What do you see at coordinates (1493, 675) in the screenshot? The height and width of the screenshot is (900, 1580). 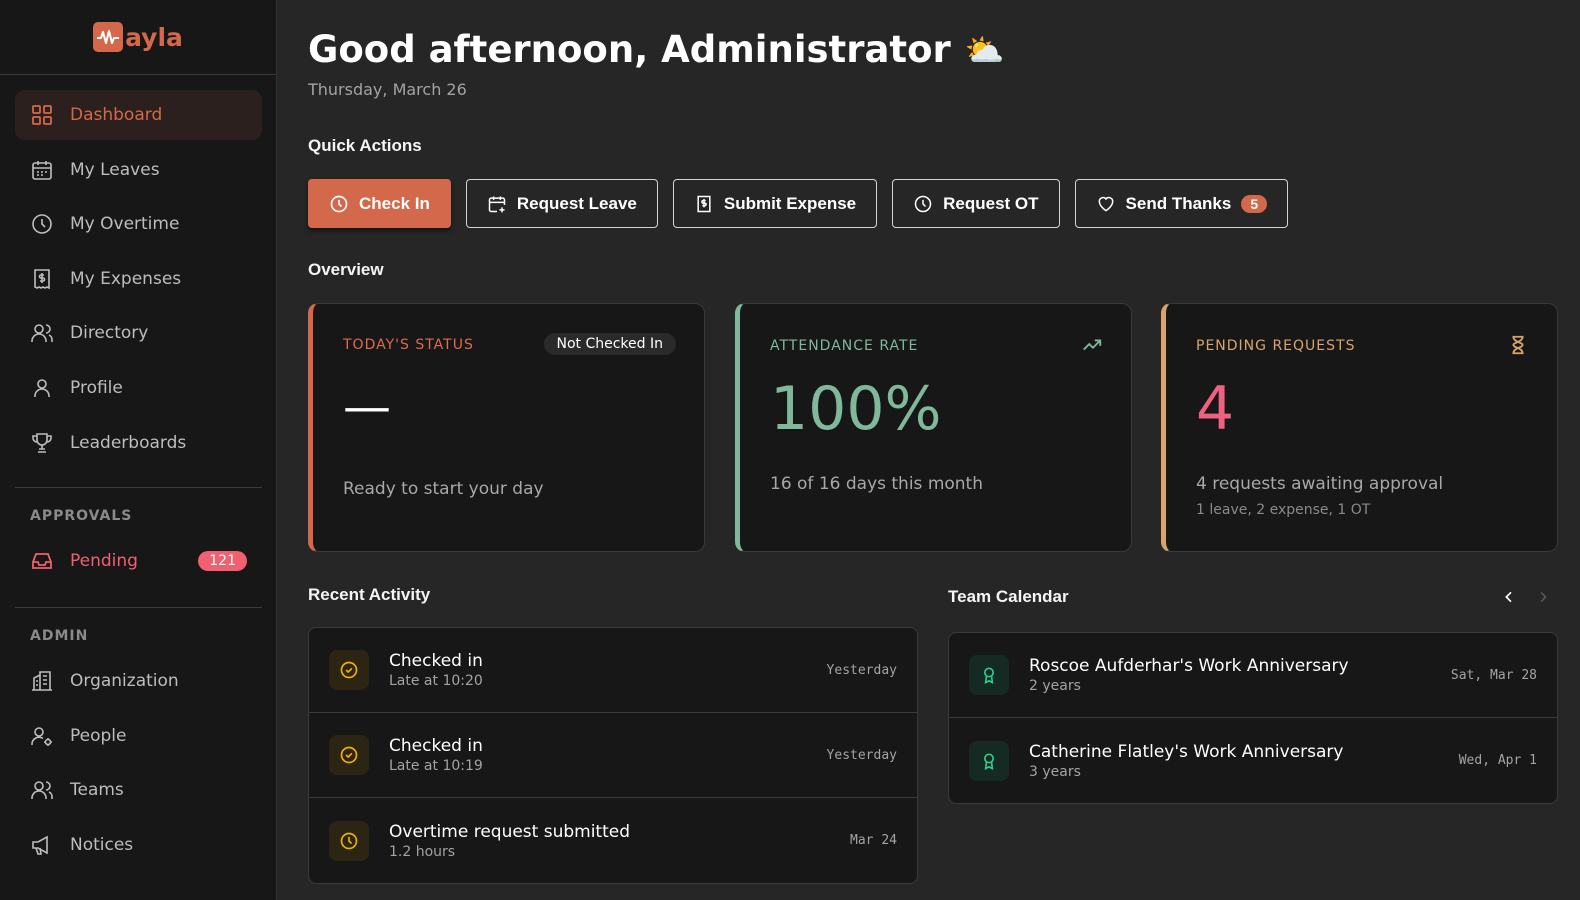 I see `item-date: Sat, Mar 28` at bounding box center [1493, 675].